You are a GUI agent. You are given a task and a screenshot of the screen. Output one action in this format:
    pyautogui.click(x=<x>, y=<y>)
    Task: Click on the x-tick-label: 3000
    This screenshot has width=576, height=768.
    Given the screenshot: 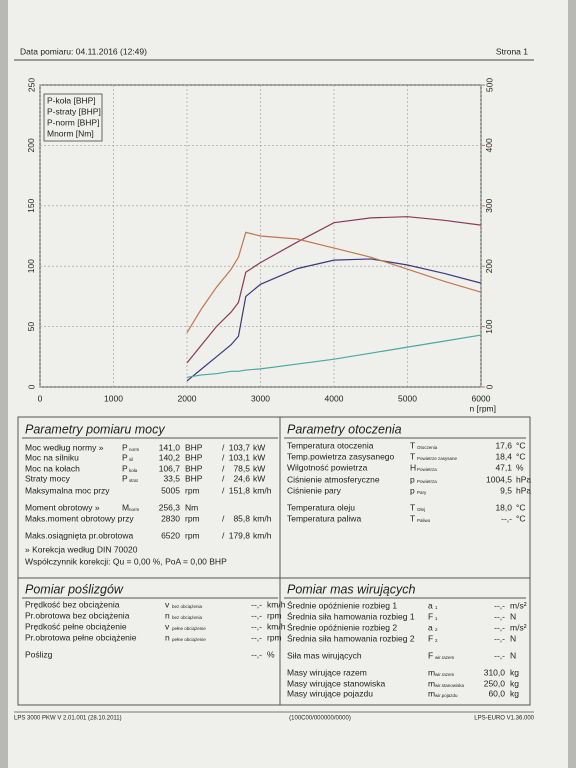 What is the action you would take?
    pyautogui.click(x=260, y=398)
    